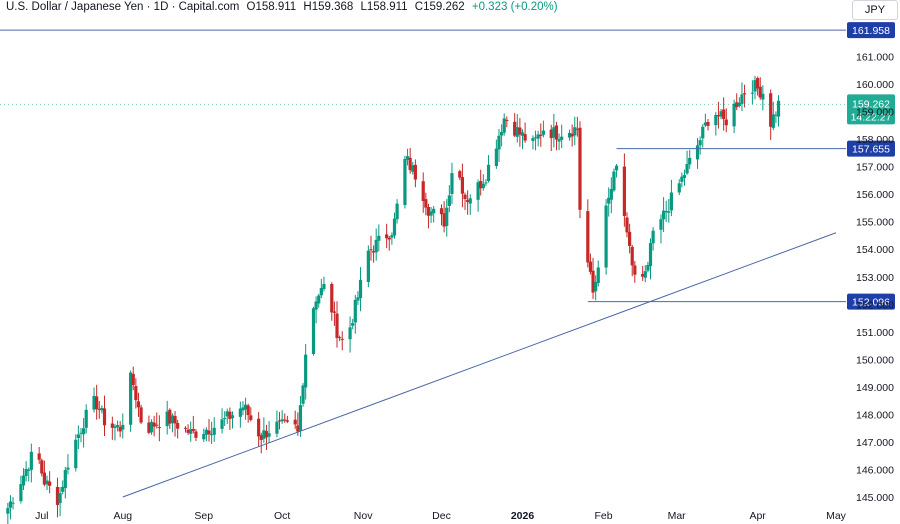  I want to click on y-tick-label: 146.000, so click(875, 470).